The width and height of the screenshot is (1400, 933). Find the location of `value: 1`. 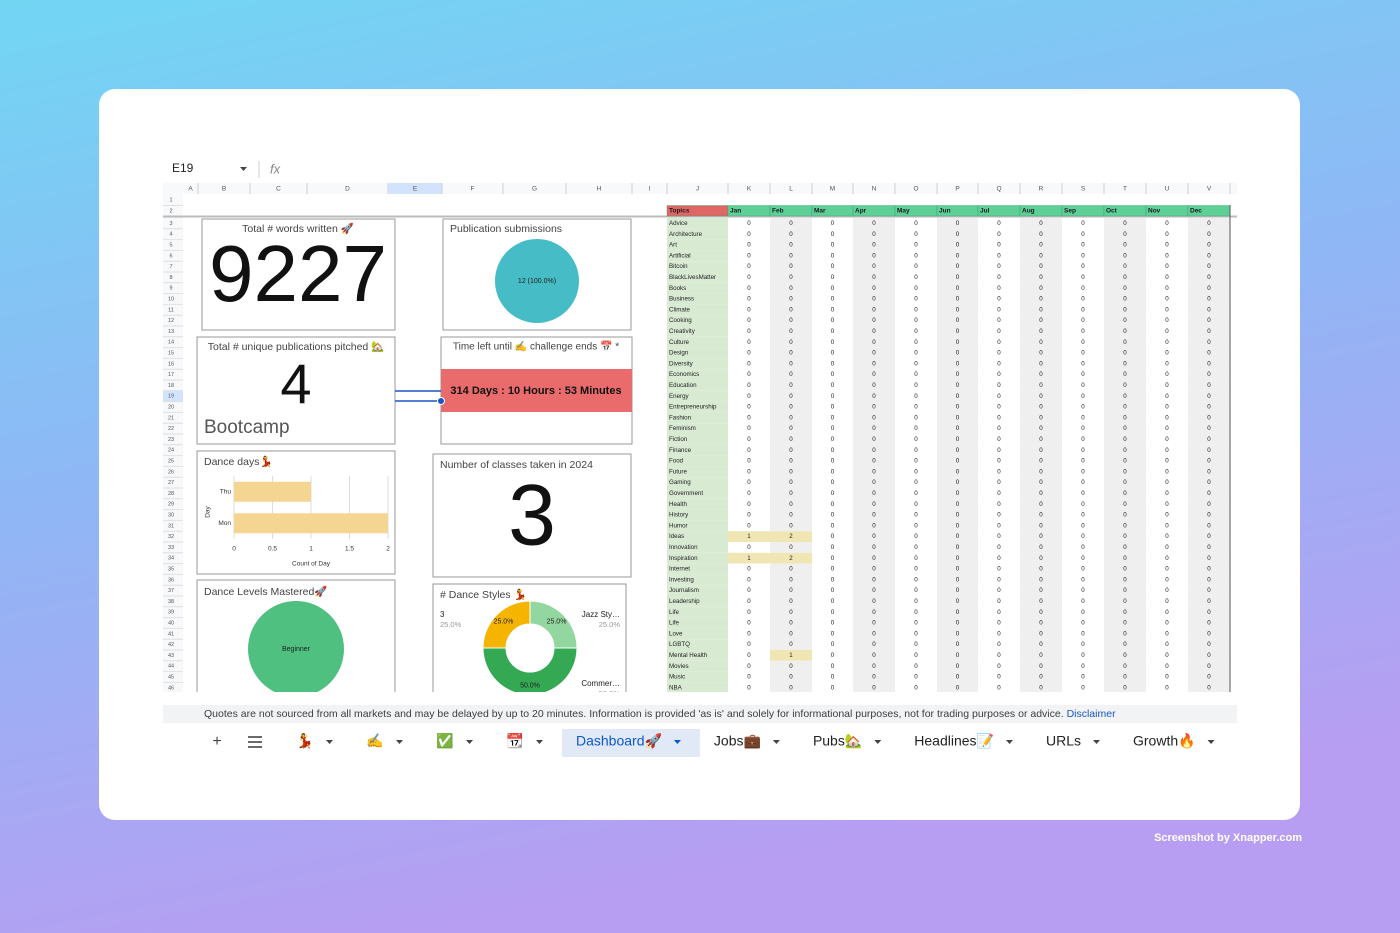

value: 1 is located at coordinates (749, 536).